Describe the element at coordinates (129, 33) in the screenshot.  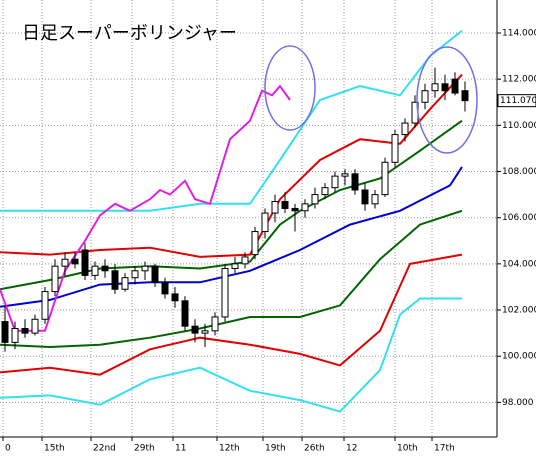
I see `chart-title: 日足スーパーボリンジャー` at that location.